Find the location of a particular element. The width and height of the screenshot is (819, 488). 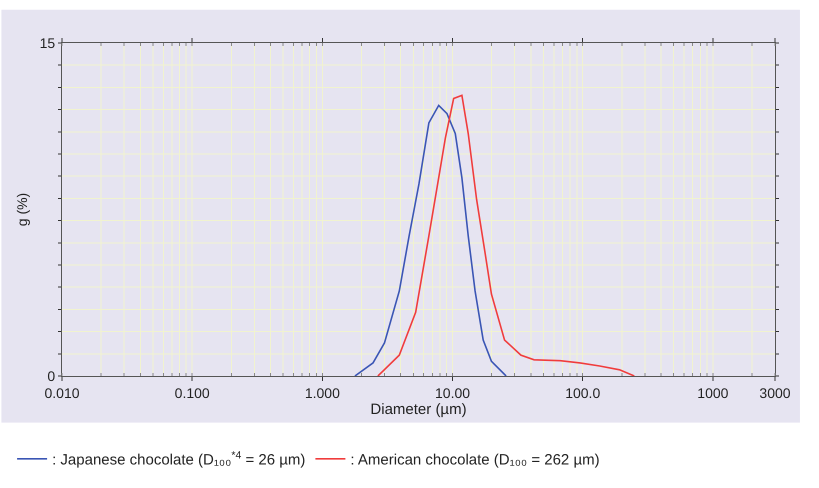

x-tick-label: 1.000 is located at coordinates (322, 392).